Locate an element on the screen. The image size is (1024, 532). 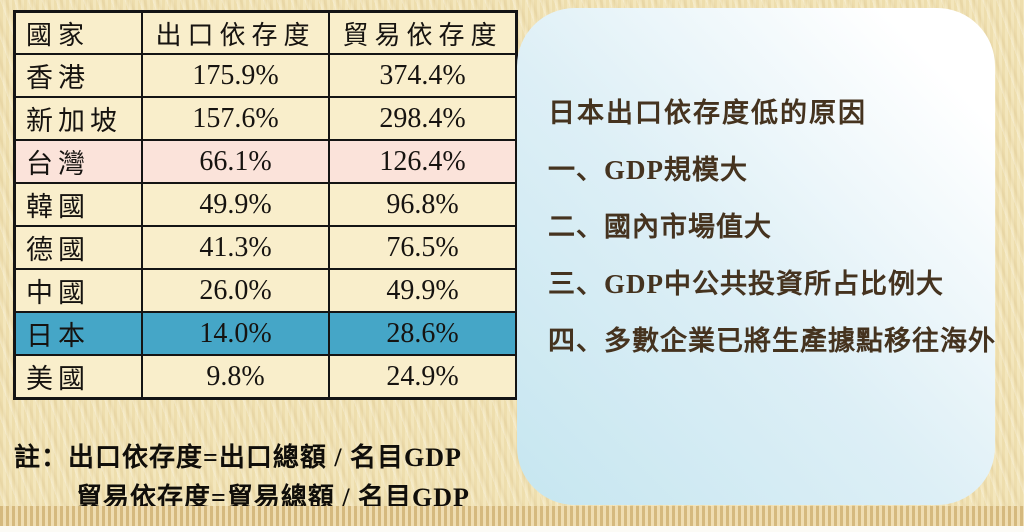
trade-value: 28.6% is located at coordinates (423, 333).